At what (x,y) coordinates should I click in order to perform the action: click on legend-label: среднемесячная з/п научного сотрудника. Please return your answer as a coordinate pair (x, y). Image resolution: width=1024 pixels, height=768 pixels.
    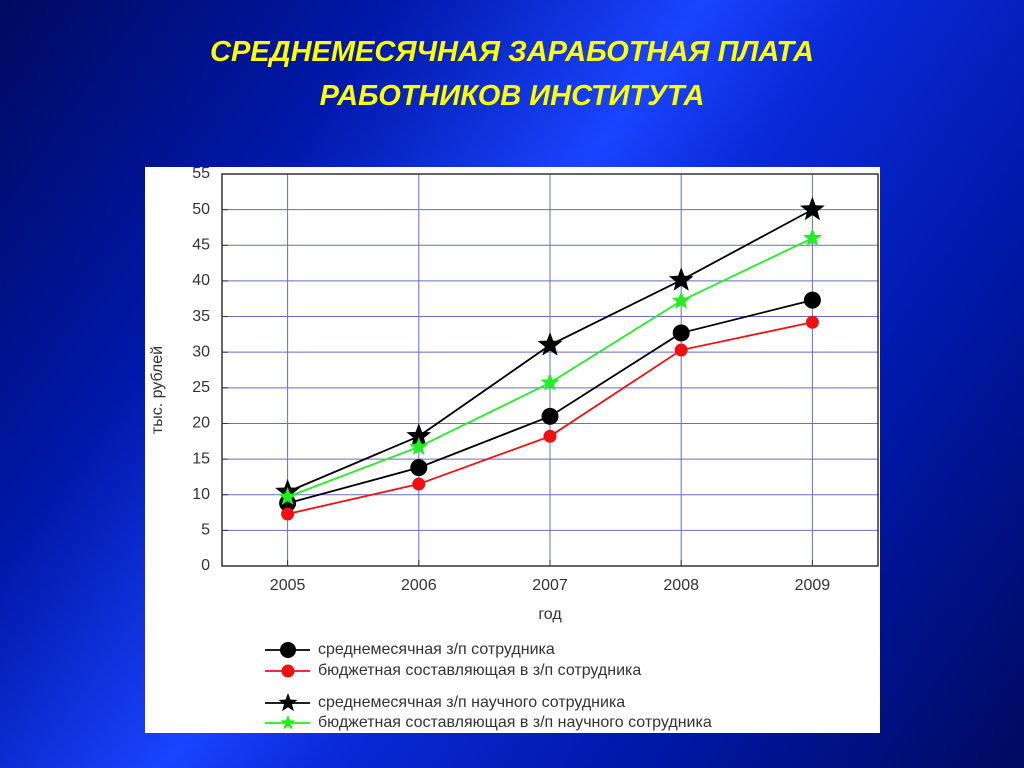
    Looking at the image, I should click on (471, 702).